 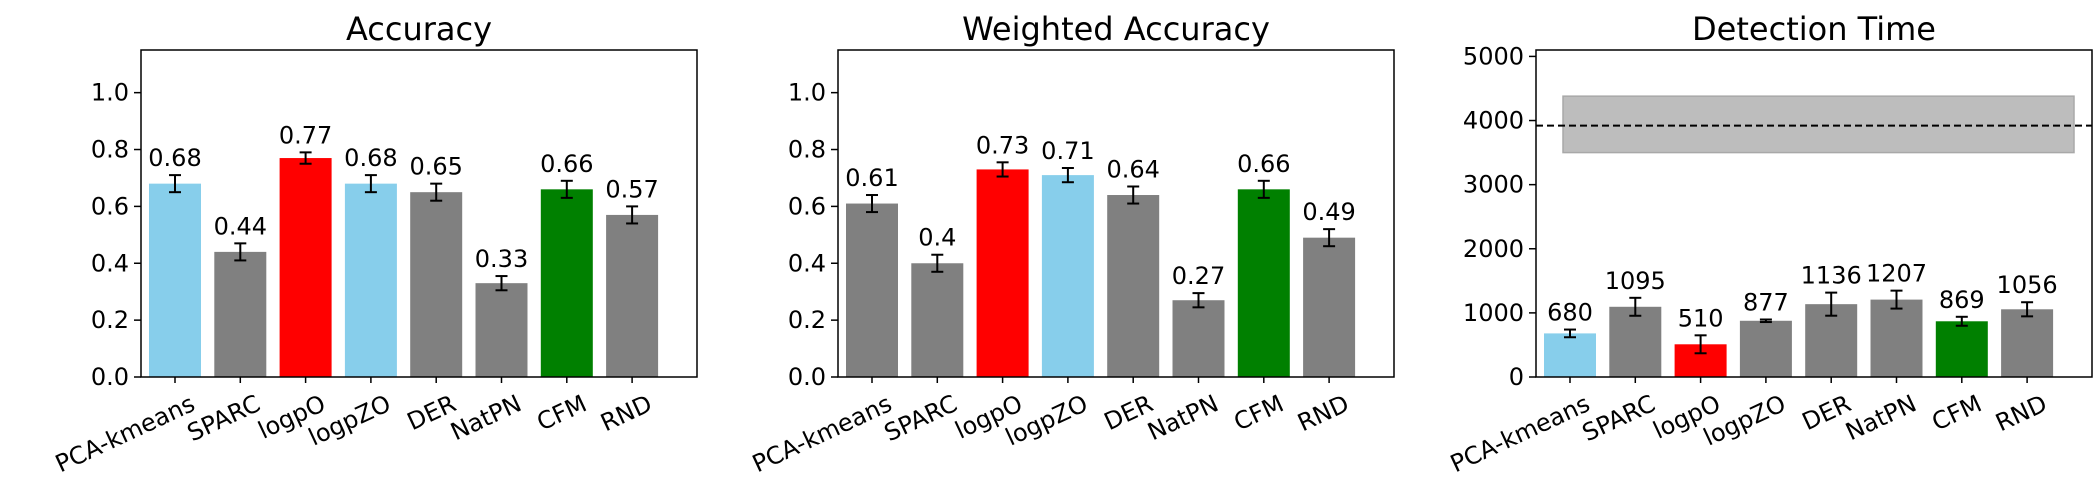 What do you see at coordinates (1493, 313) in the screenshot?
I see `y-tick-label: 1000` at bounding box center [1493, 313].